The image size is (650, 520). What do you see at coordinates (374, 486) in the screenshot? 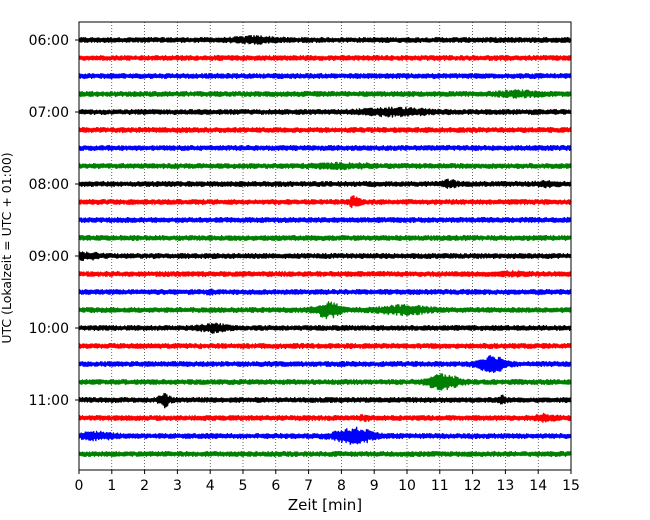
I see `x-tick-label: 9` at bounding box center [374, 486].